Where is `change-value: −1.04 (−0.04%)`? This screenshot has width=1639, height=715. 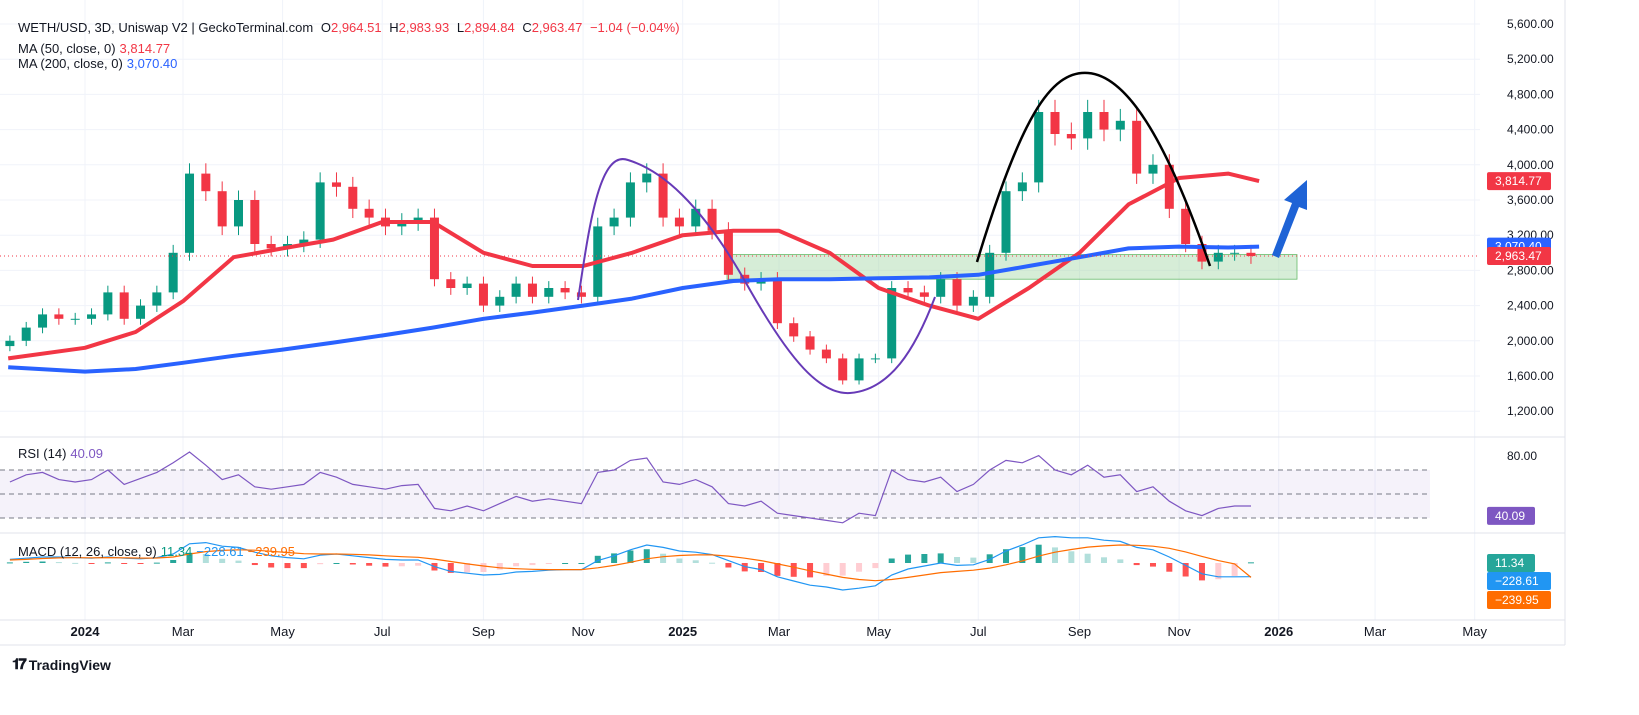 change-value: −1.04 (−0.04%) is located at coordinates (634, 27).